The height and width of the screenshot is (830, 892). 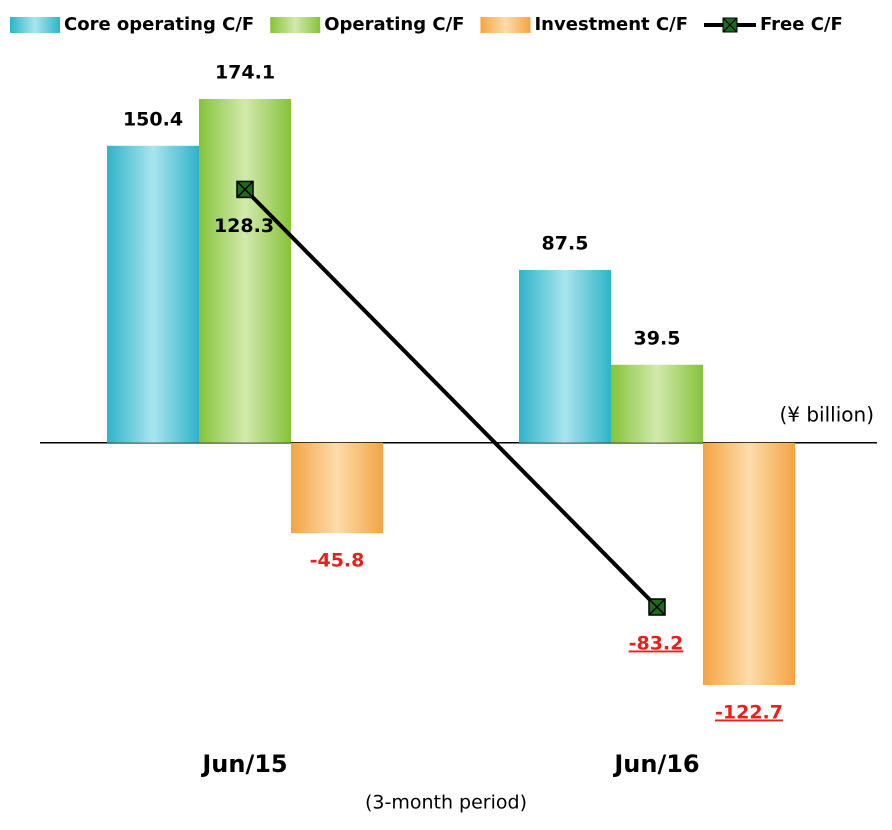 I want to click on value-label: -122.7, so click(x=749, y=713).